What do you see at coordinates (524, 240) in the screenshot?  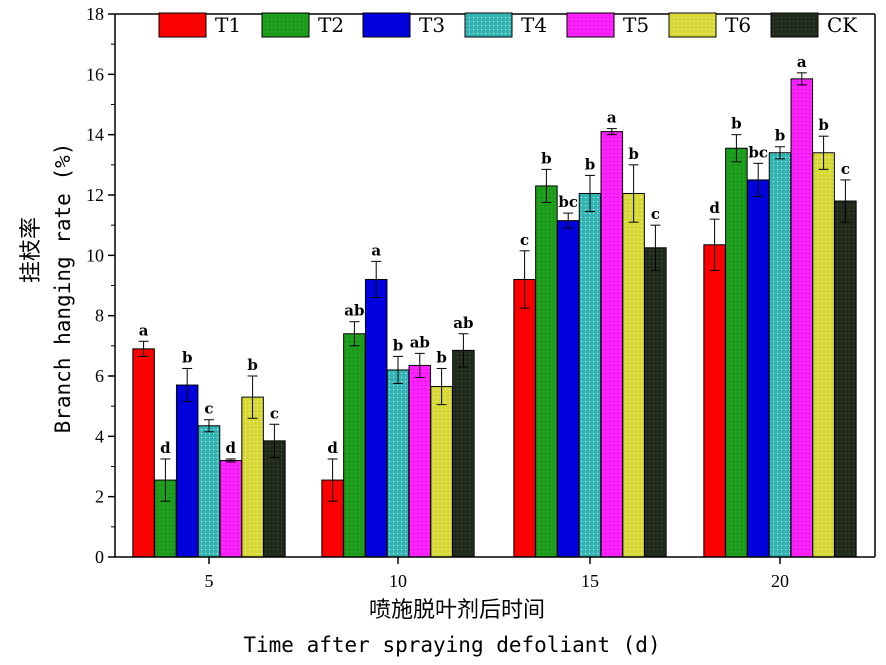 I see `significance-label-t1-15: c` at bounding box center [524, 240].